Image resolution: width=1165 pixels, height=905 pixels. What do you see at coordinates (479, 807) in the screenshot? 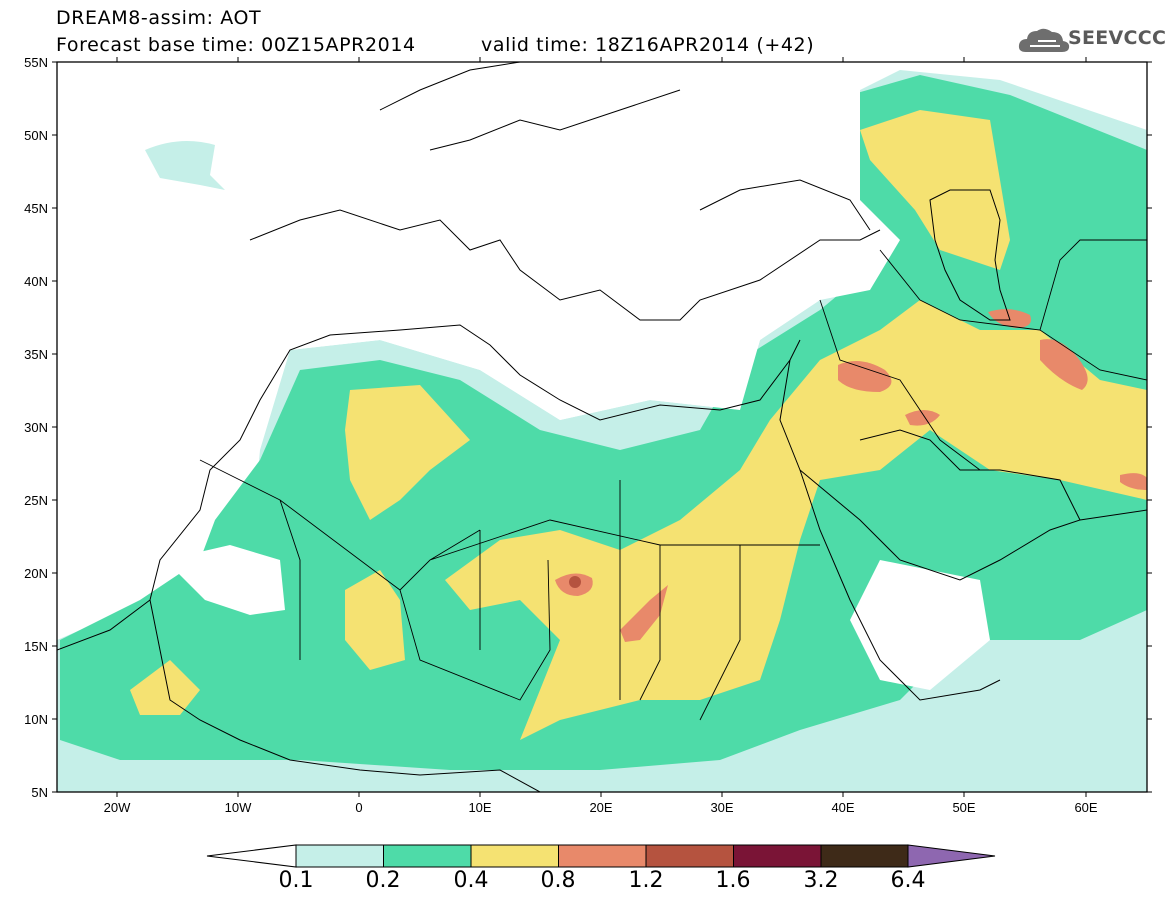
I see `lon-label: 10E` at bounding box center [479, 807].